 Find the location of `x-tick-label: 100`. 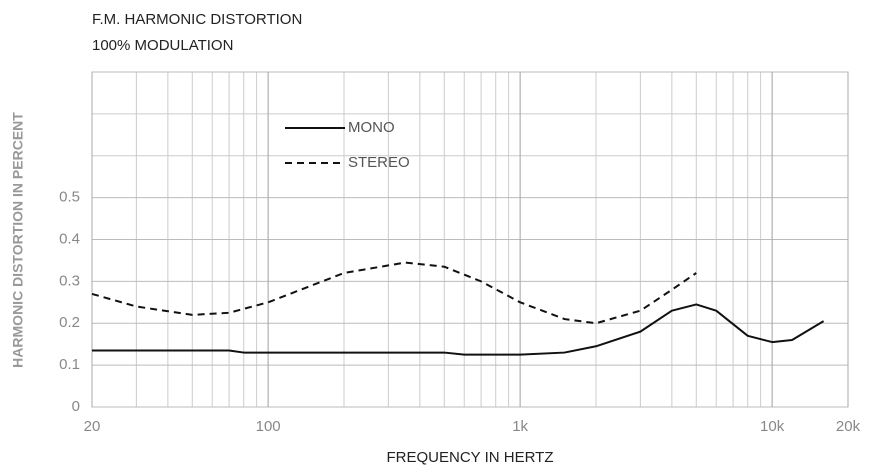

x-tick-label: 100 is located at coordinates (268, 426).